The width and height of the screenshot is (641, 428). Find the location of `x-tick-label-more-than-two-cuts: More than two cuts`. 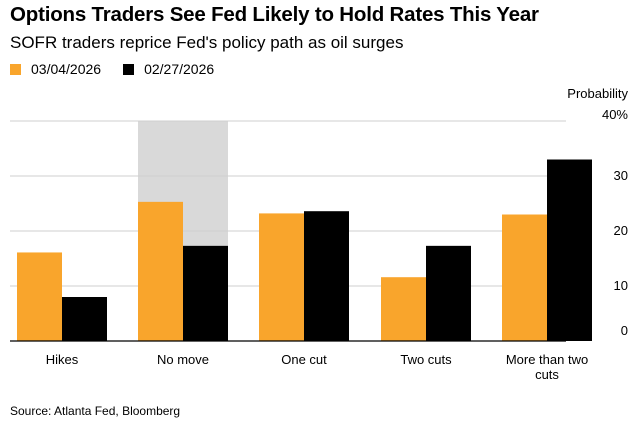

x-tick-label-more-than-two-cuts: More than two cuts is located at coordinates (547, 367).